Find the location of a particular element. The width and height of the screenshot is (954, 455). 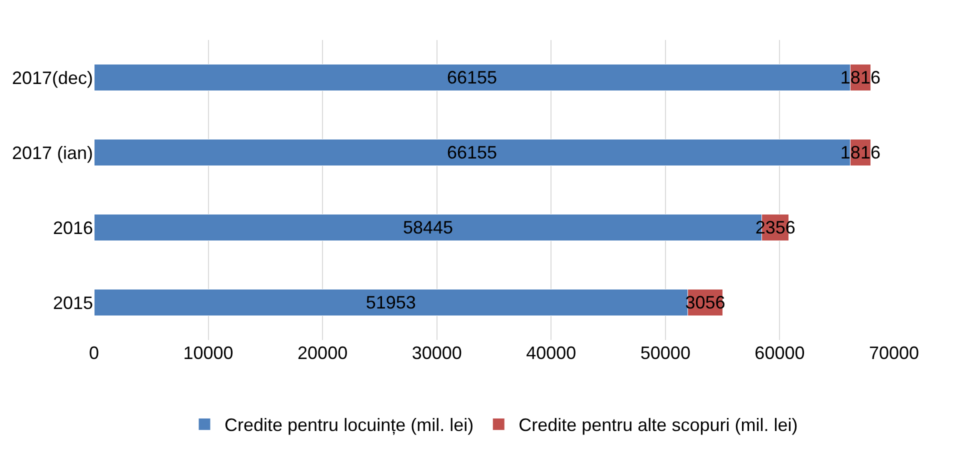

x-tick-label: 30000 is located at coordinates (437, 353).